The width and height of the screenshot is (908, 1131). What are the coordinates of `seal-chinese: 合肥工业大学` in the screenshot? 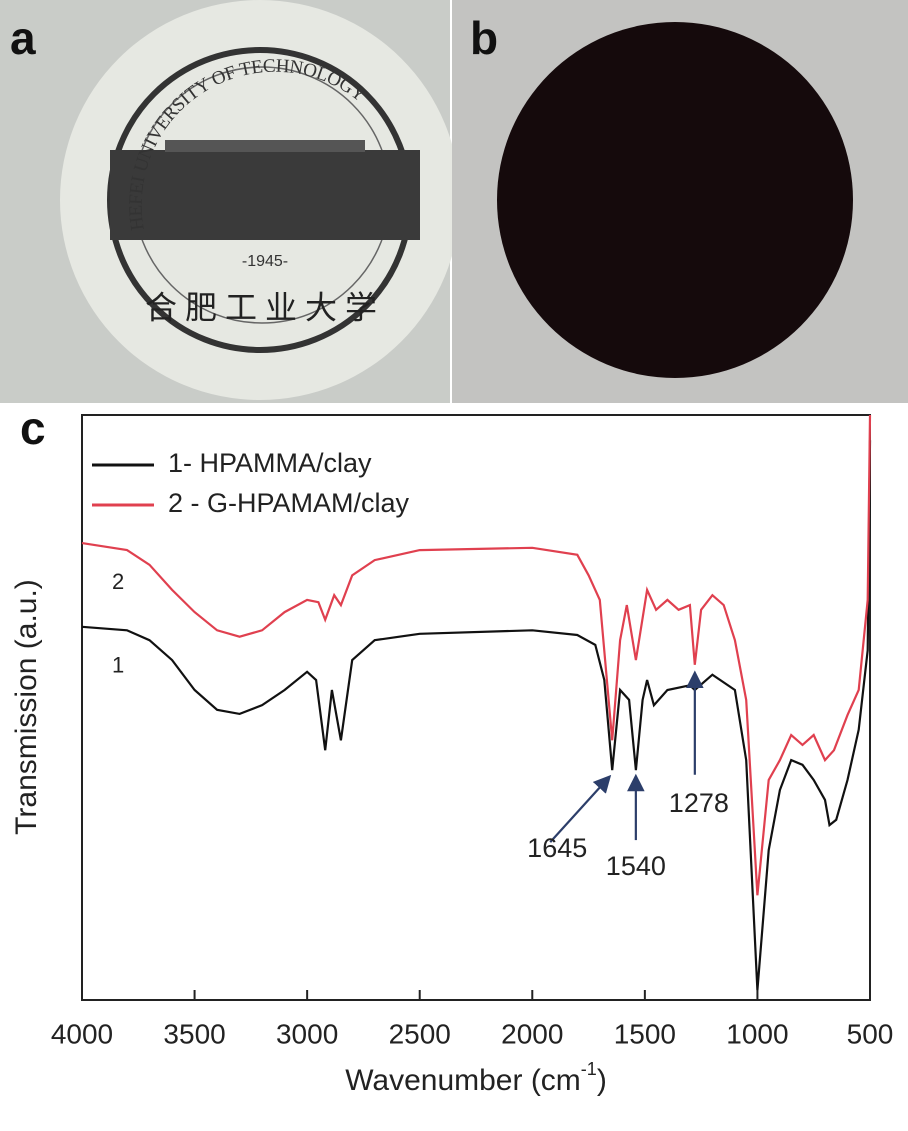 It's located at (265, 308).